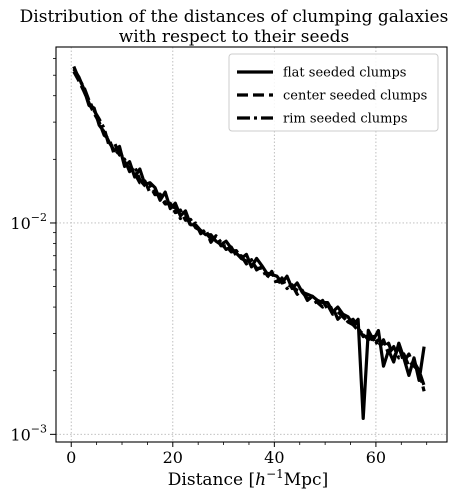 Image resolution: width=464 pixels, height=497 pixels. I want to click on y-tick-label: 10⁻², so click(28, 222).